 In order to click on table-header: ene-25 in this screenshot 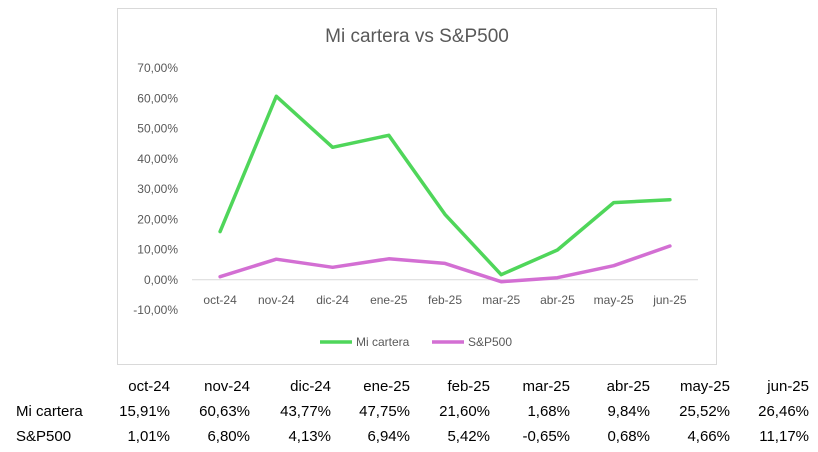, I will do `click(386, 386)`.